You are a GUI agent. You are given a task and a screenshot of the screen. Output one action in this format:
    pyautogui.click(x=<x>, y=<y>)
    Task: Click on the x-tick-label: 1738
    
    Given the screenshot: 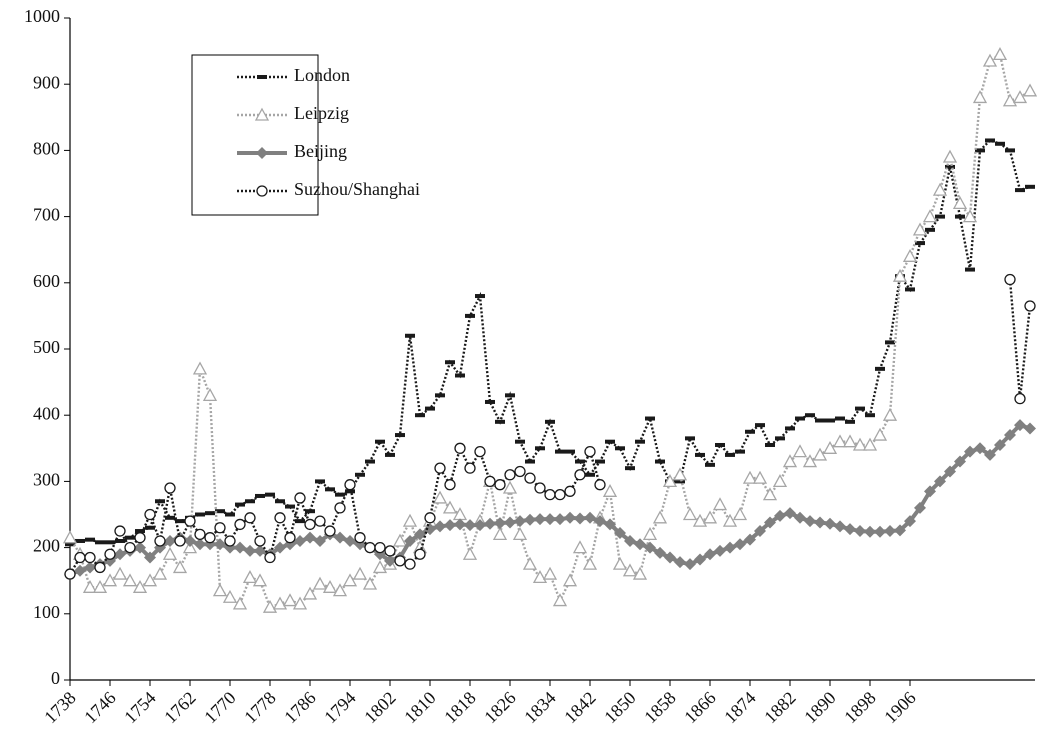 What is the action you would take?
    pyautogui.click(x=60, y=708)
    